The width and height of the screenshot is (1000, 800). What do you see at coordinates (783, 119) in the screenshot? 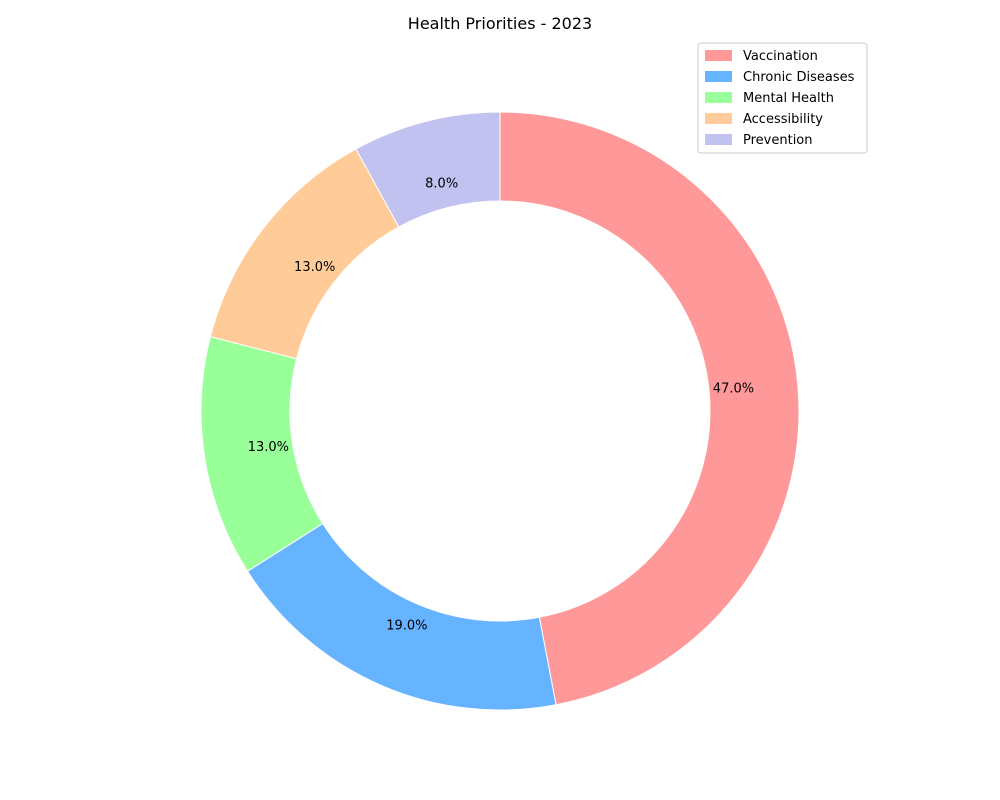
I see `legend-label-accessibility: Accessibility` at bounding box center [783, 119].